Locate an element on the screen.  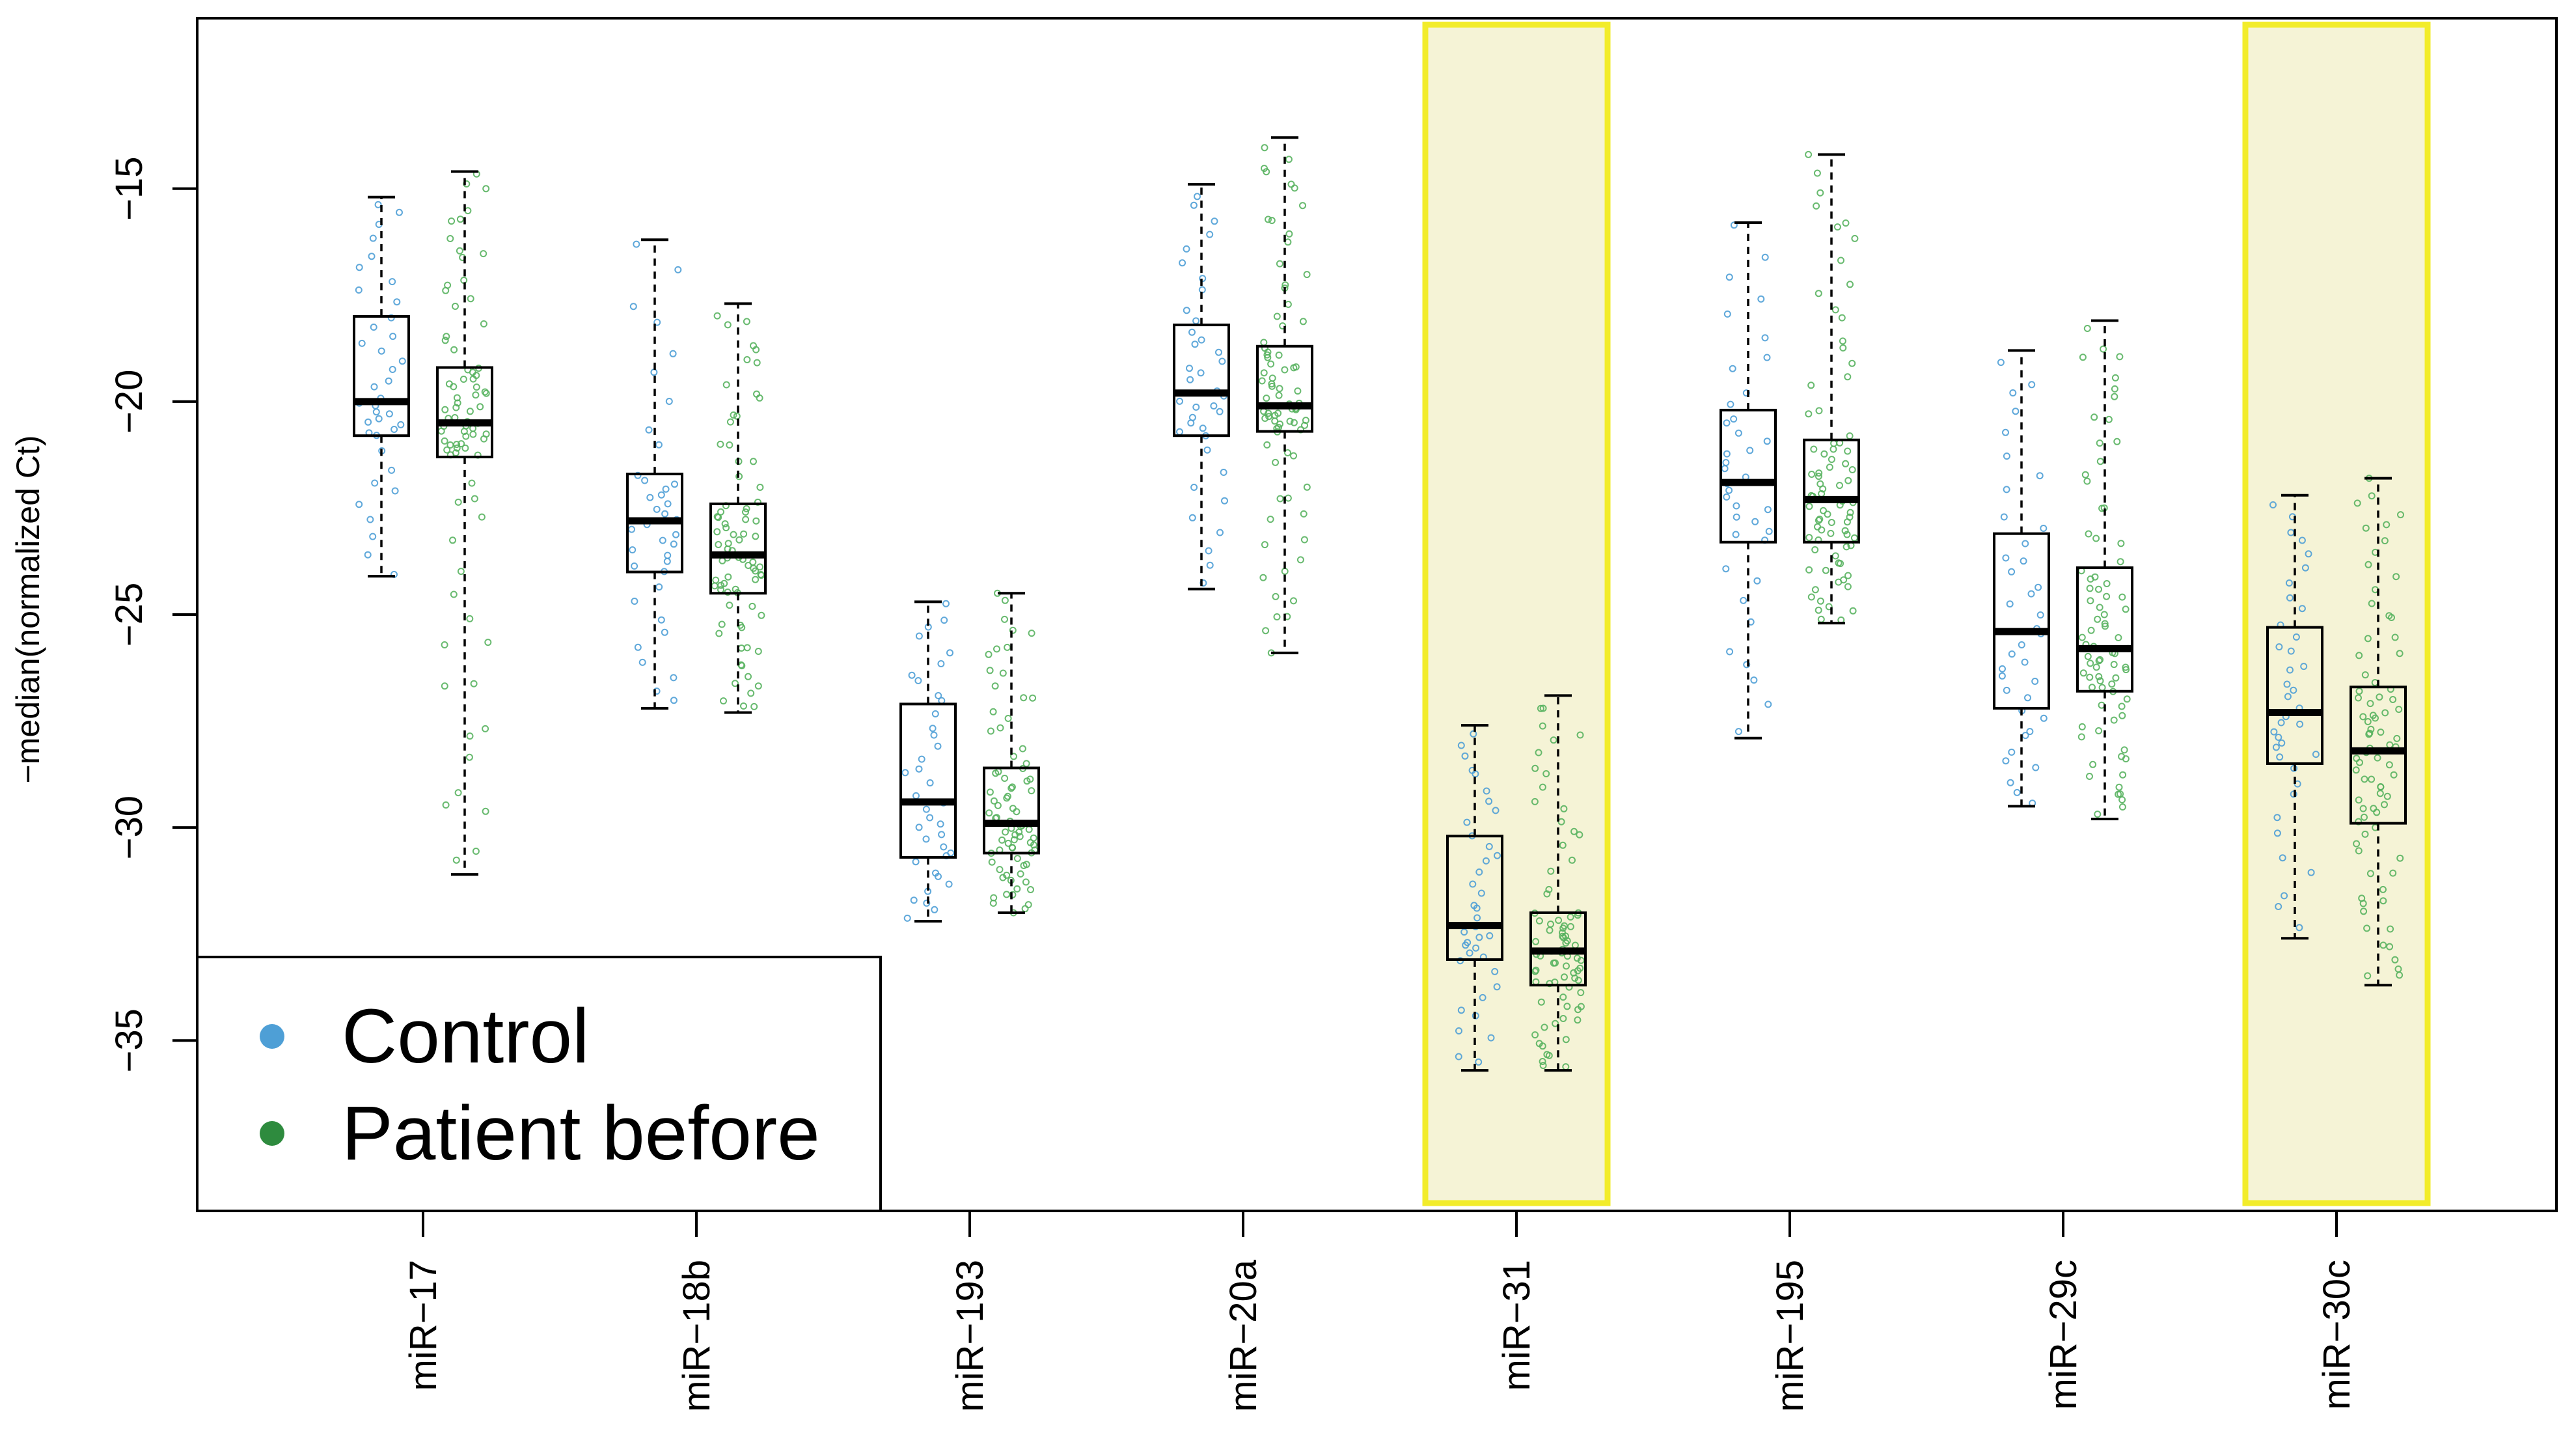
y-axis-title: −median(normalized Ct) is located at coordinates (28, 610).